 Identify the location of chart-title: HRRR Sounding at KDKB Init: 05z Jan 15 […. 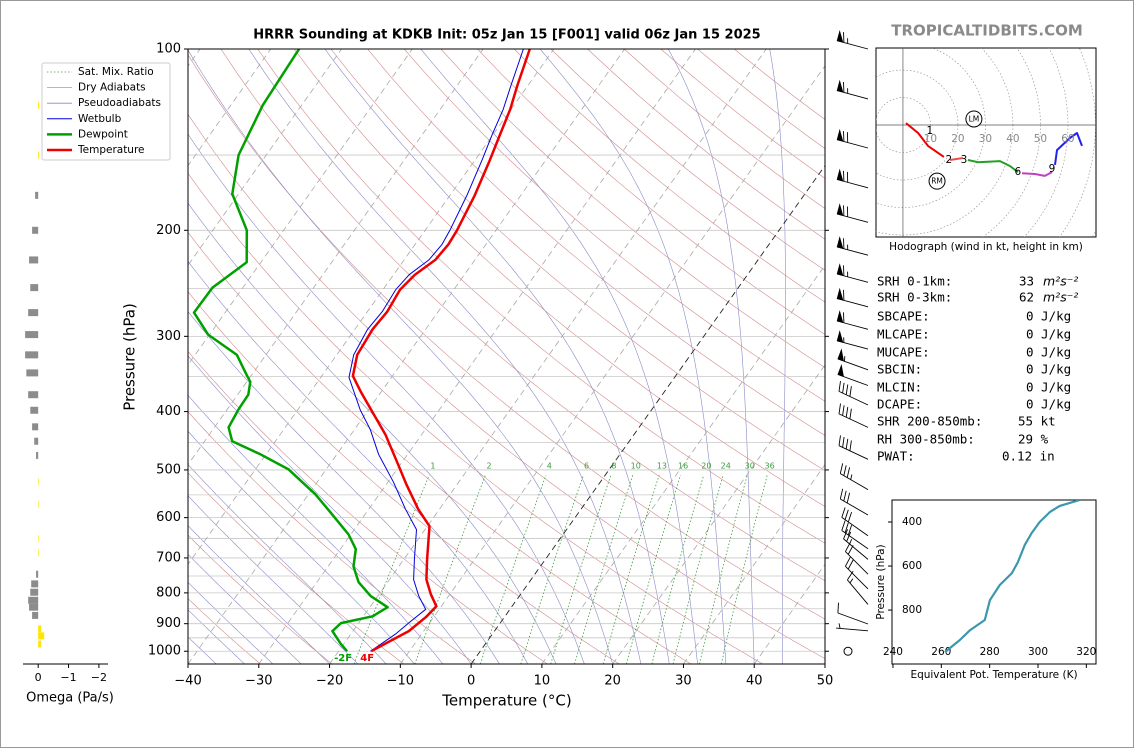
(506, 35).